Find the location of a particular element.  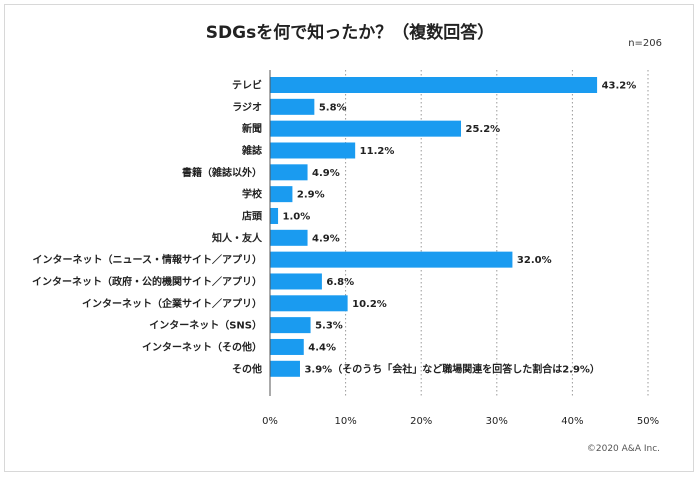

category-label: 知人・友人 is located at coordinates (237, 237).